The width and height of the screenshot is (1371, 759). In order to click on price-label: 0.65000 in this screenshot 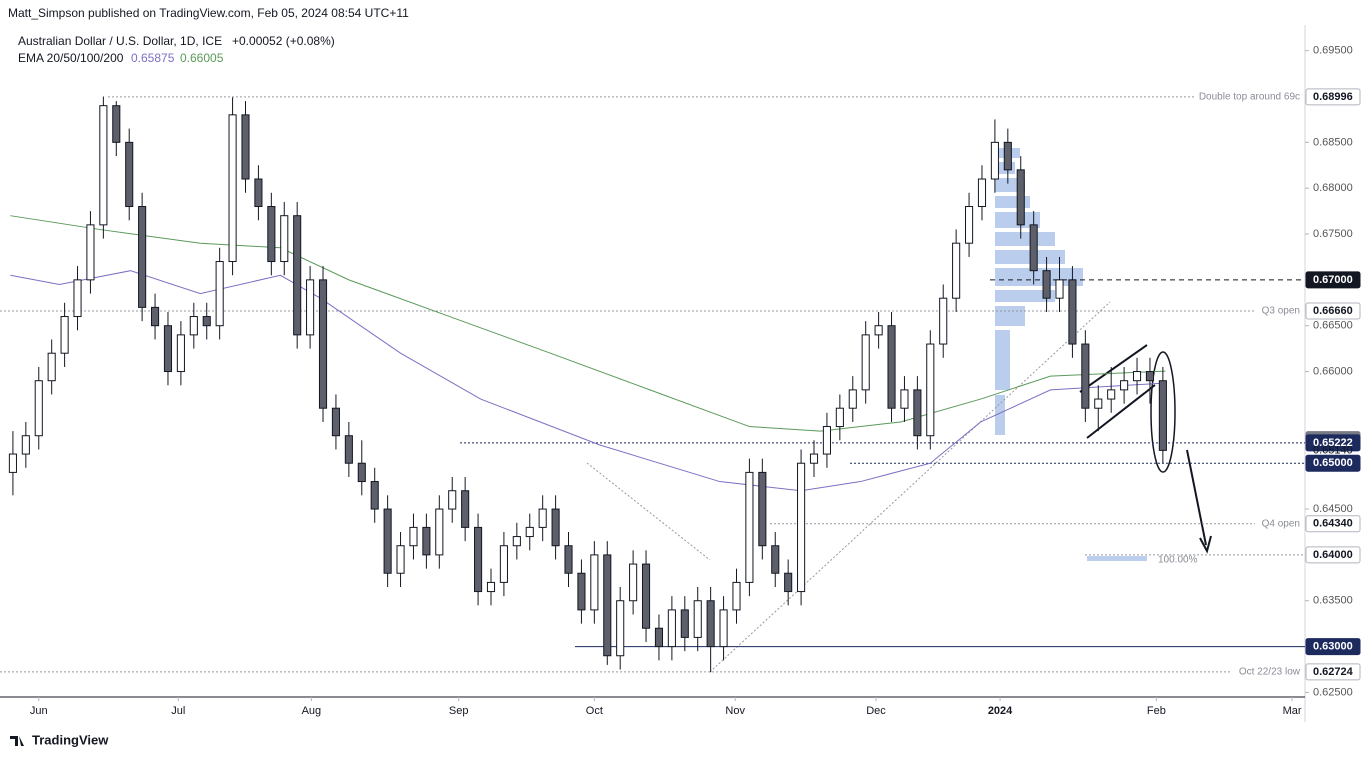, I will do `click(1333, 463)`.